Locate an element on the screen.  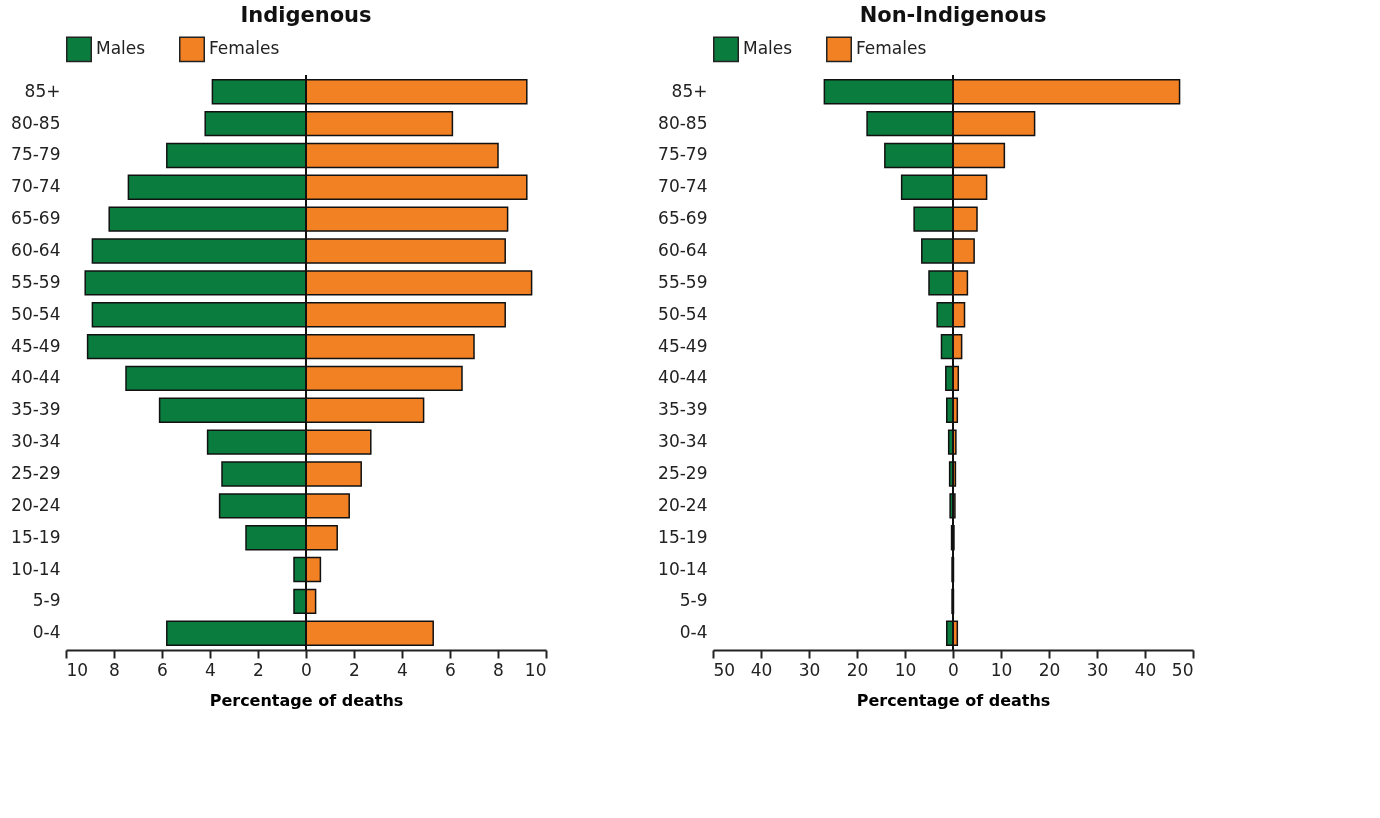
chart-title: Indigenous is located at coordinates (306, 15).